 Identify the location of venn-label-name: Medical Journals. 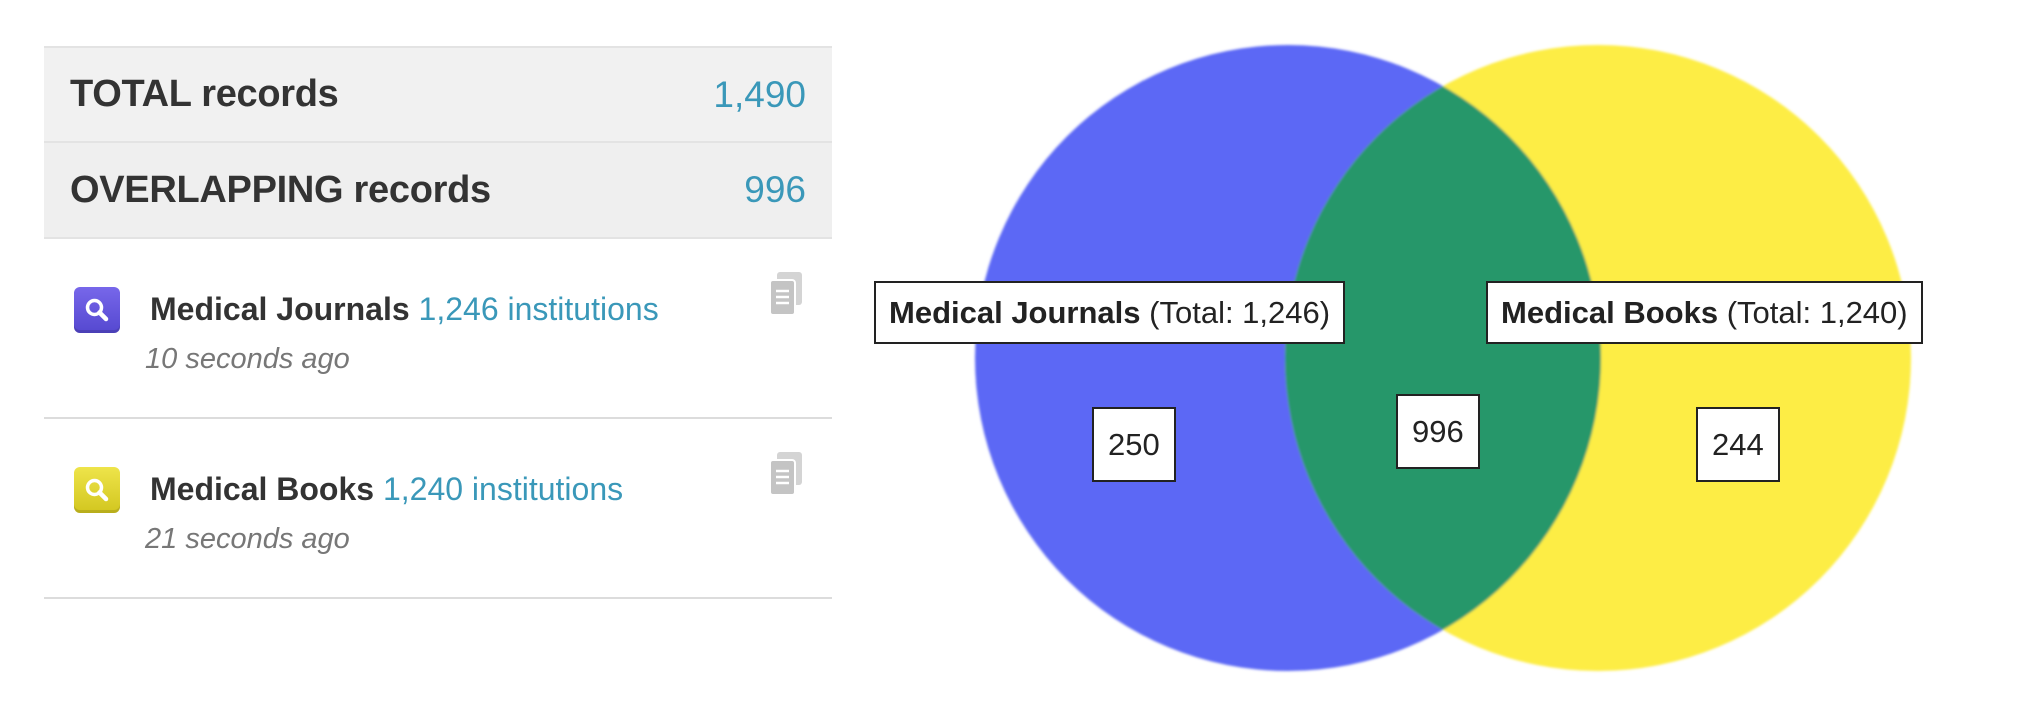
(1015, 312).